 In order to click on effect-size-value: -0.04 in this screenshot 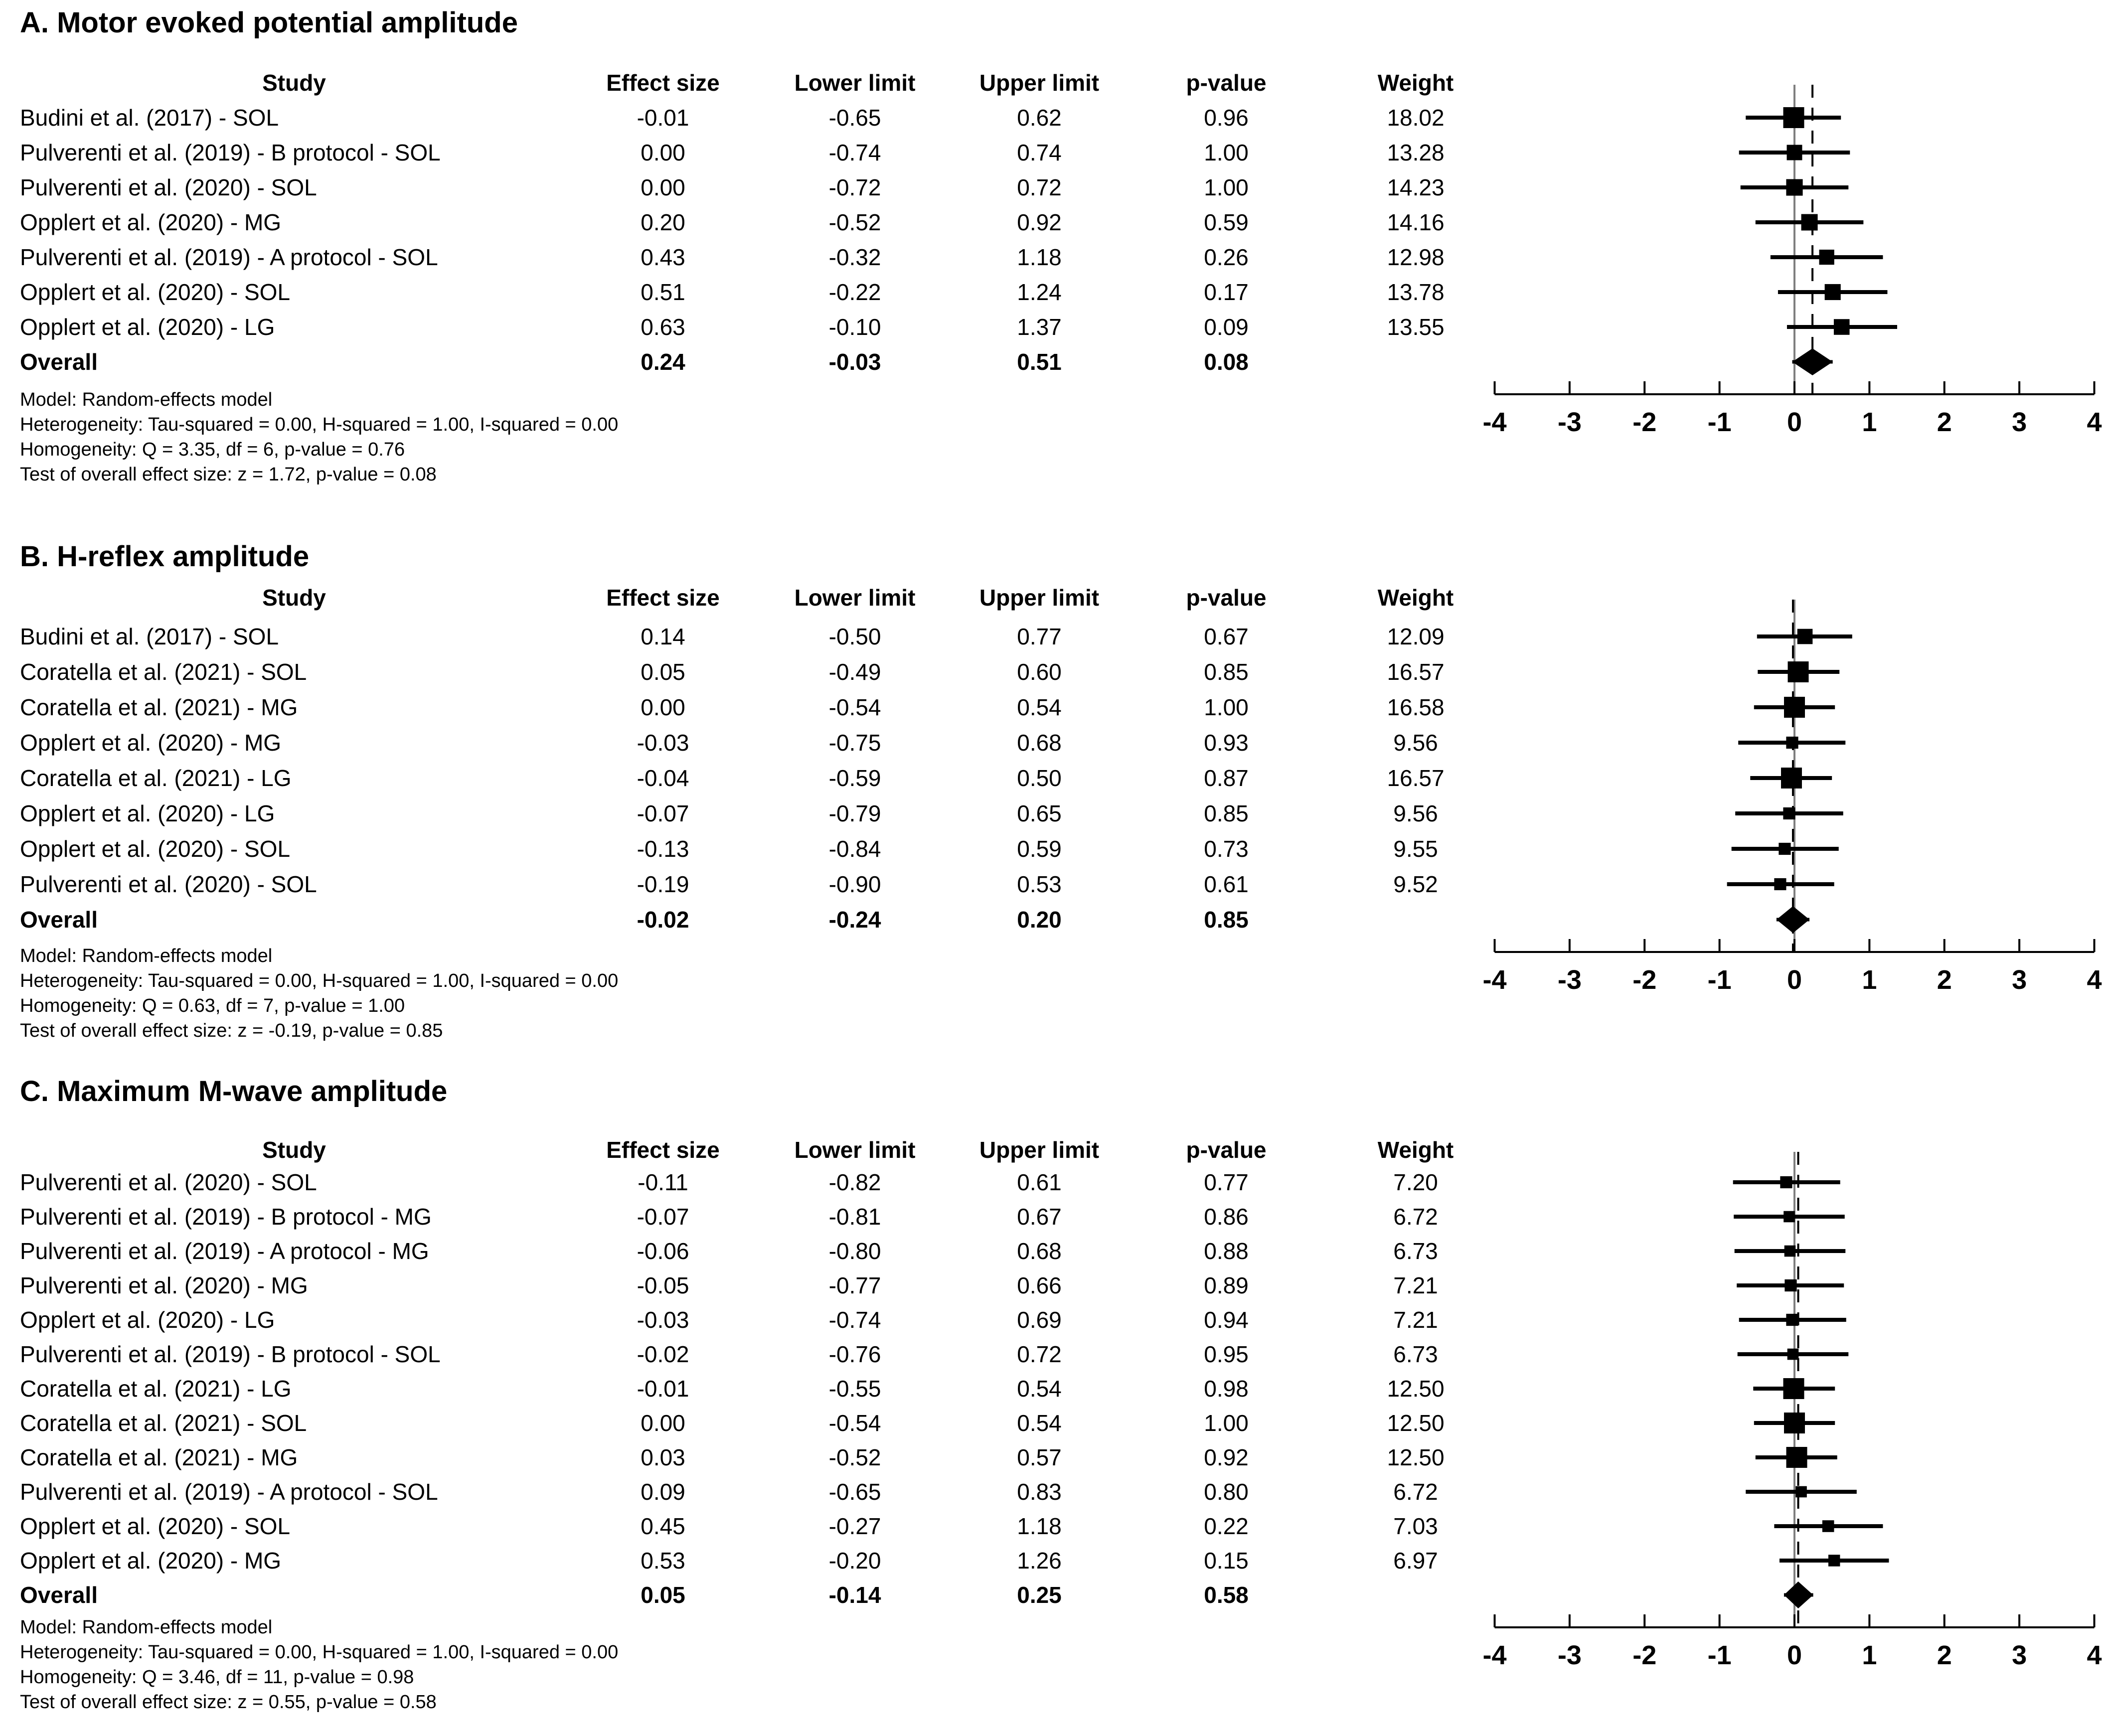, I will do `click(663, 778)`.